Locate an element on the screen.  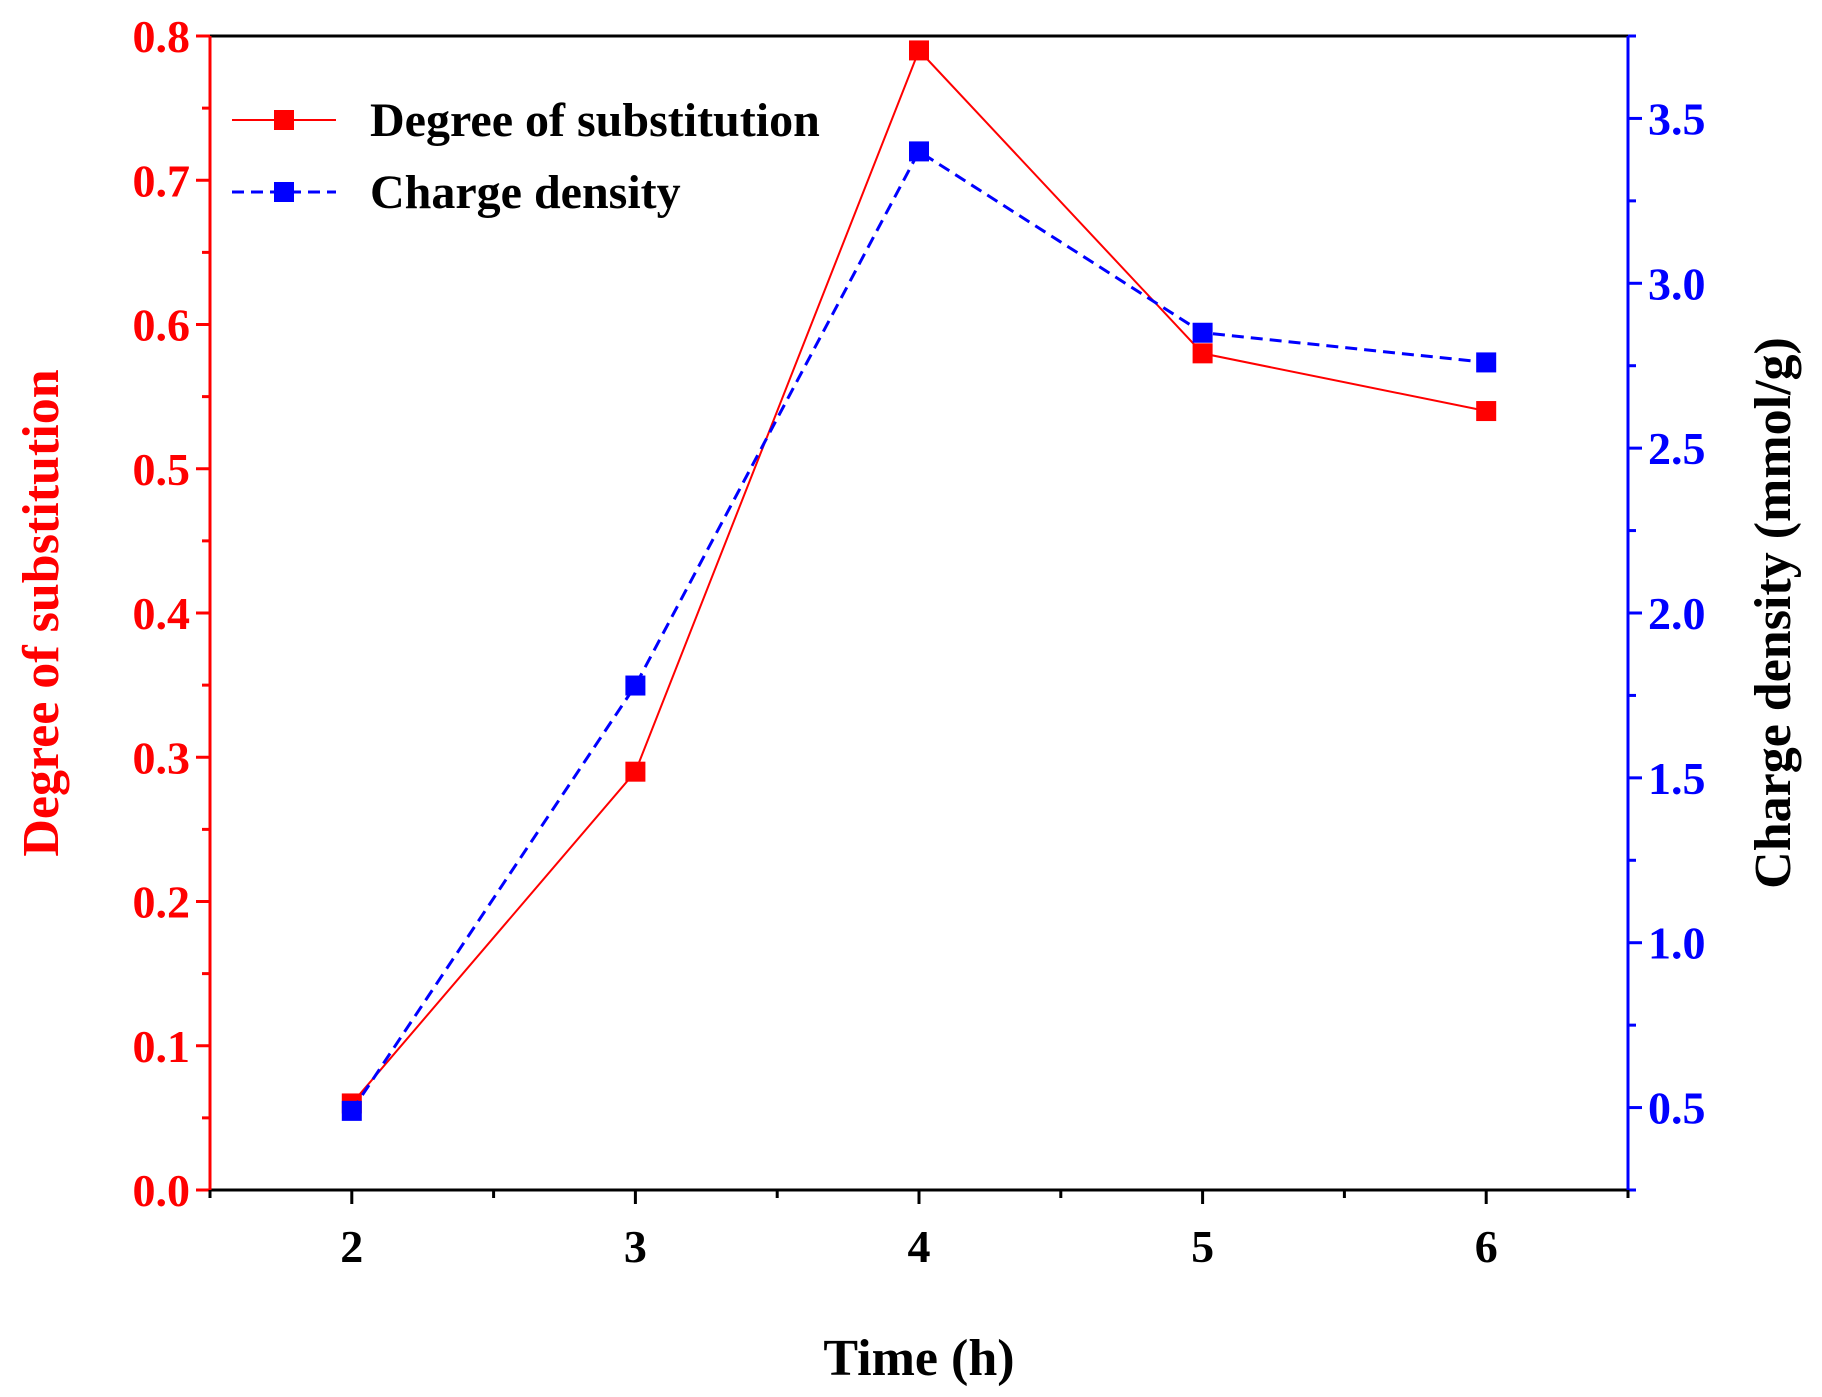
left-tick-label: 0.8 is located at coordinates (162, 36).